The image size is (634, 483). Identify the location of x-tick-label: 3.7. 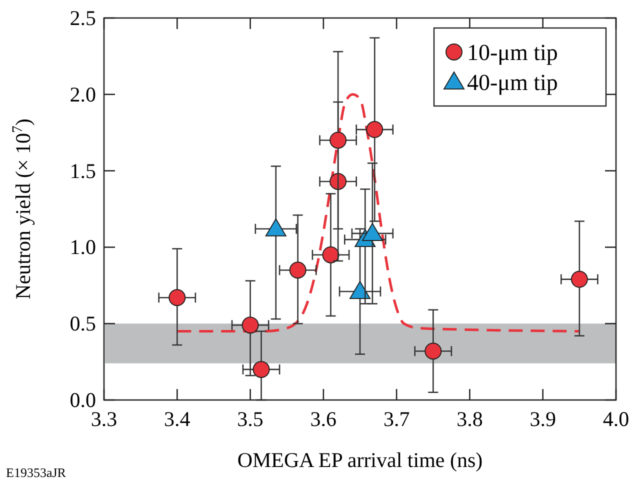
(396, 419).